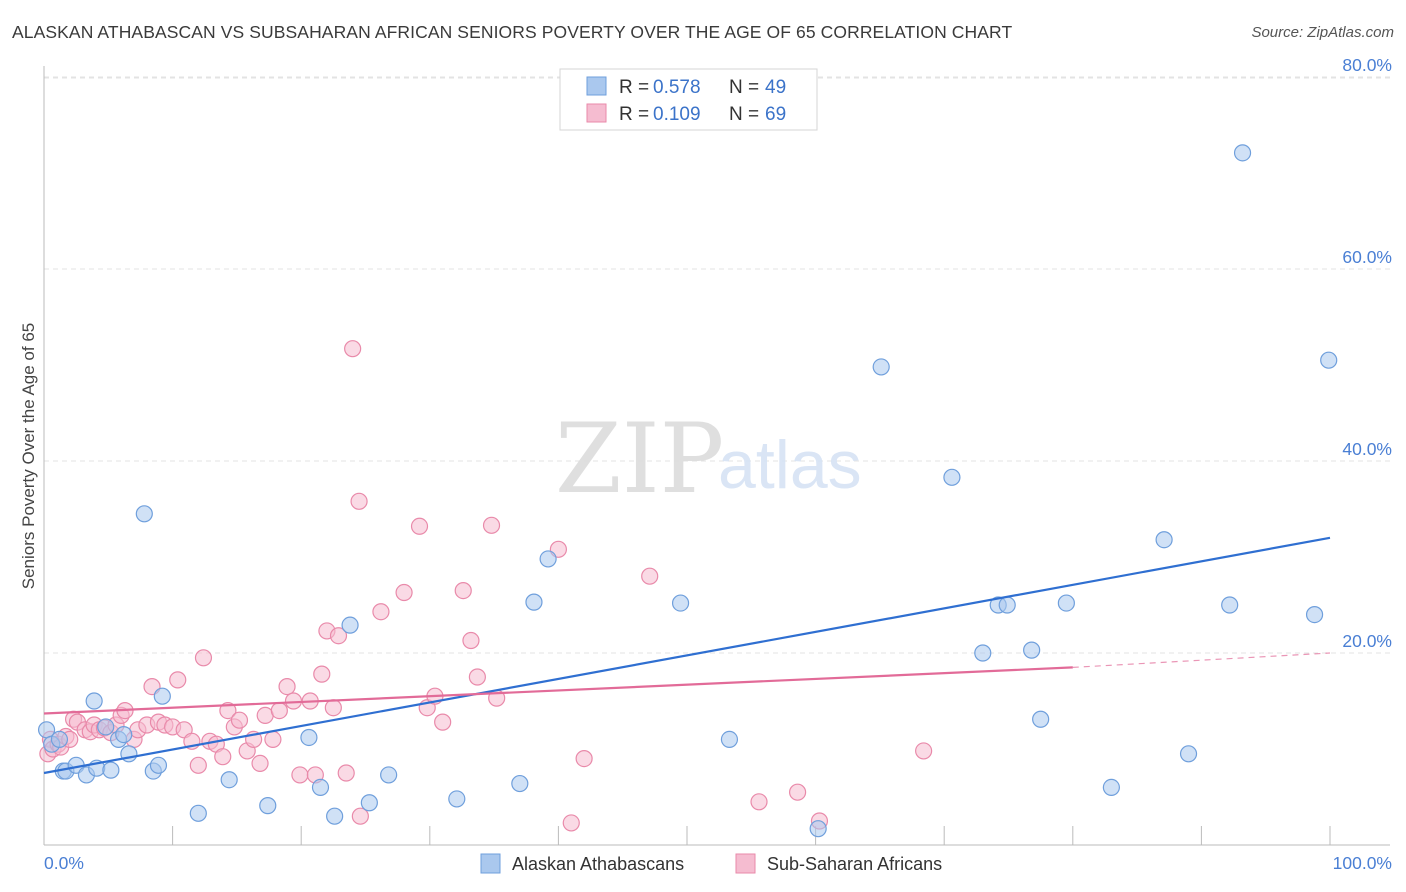 The image size is (1406, 892). Describe the element at coordinates (596, 86) in the screenshot. I see `legend-swatch-blue` at that location.